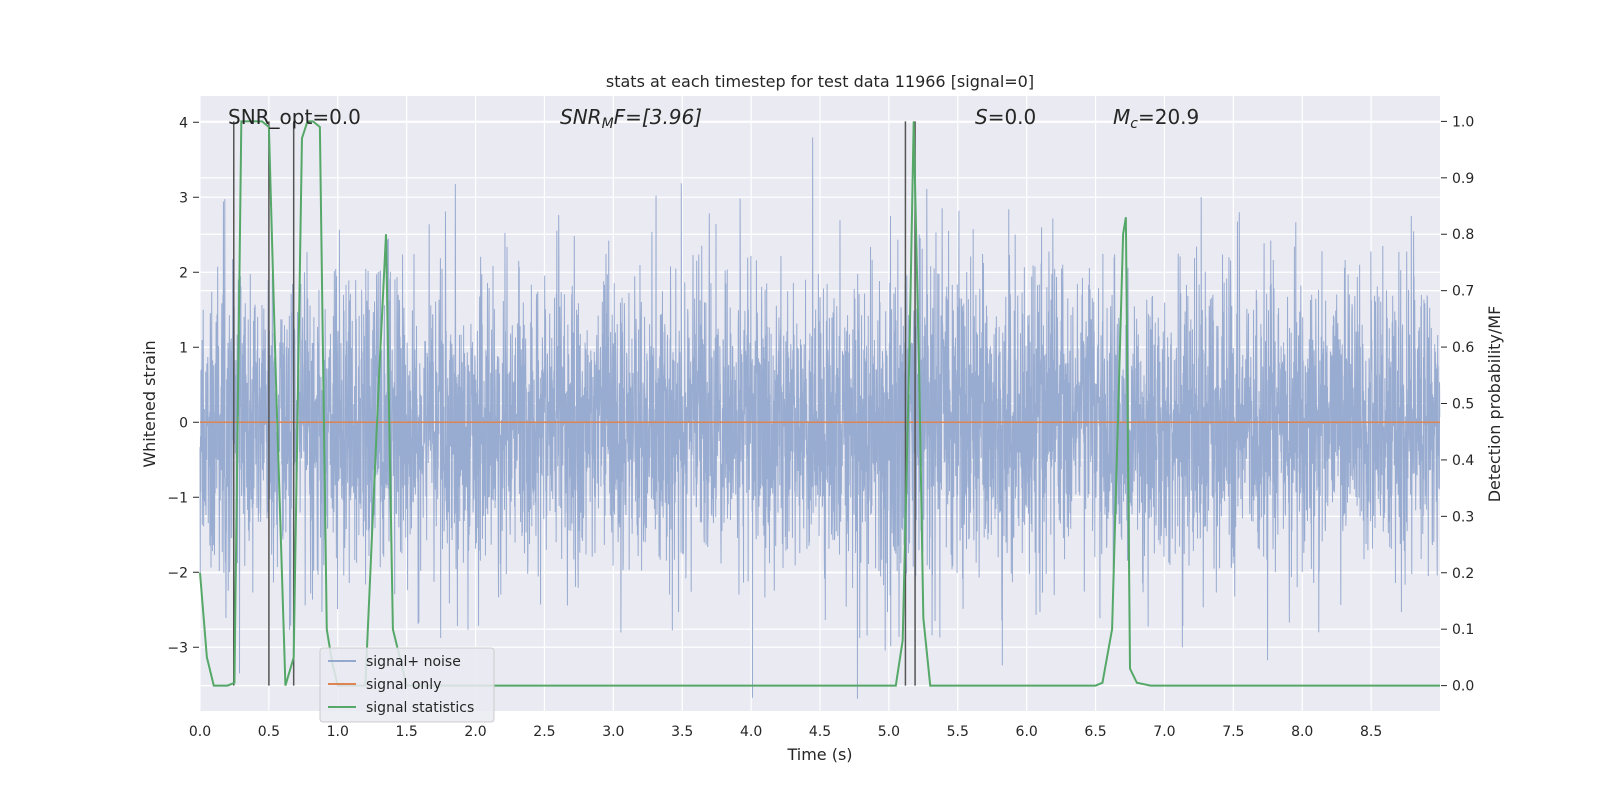  I want to click on y2-tick-label: 0.9, so click(1463, 179).